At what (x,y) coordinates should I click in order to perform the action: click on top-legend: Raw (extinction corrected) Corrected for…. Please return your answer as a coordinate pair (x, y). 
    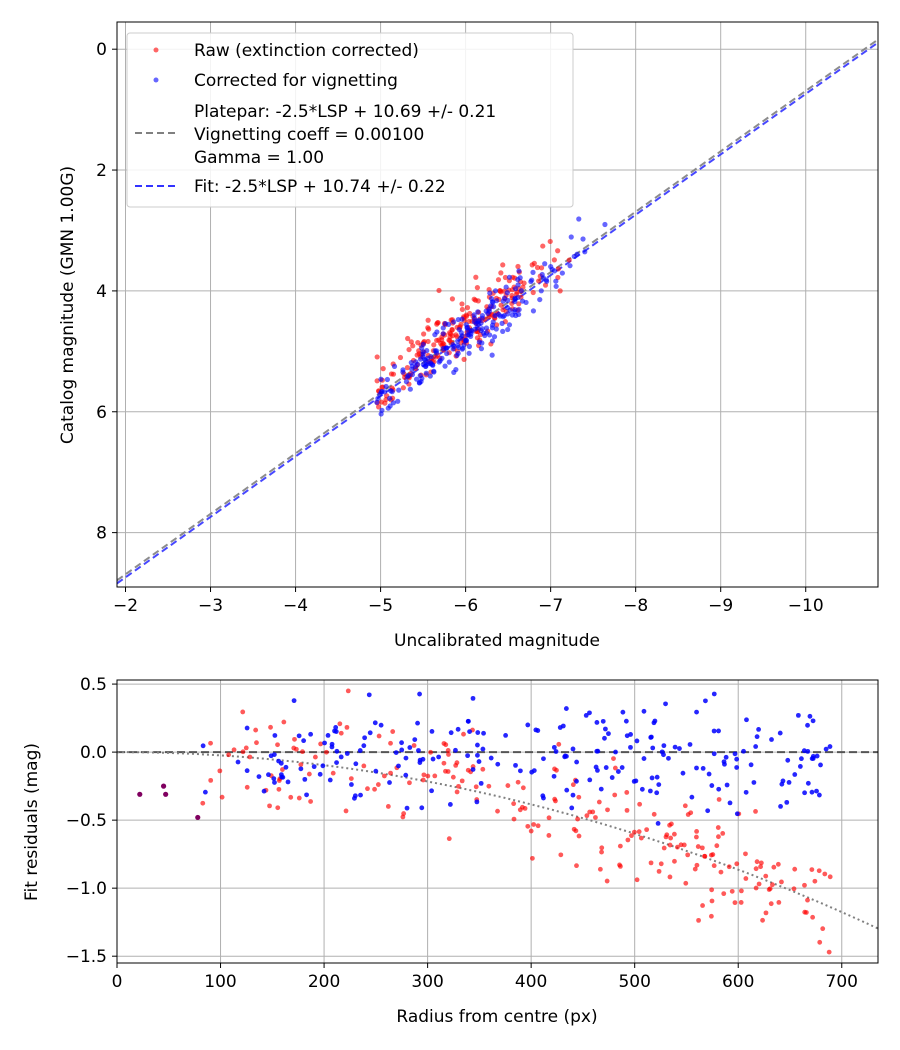
    Looking at the image, I should click on (350, 120).